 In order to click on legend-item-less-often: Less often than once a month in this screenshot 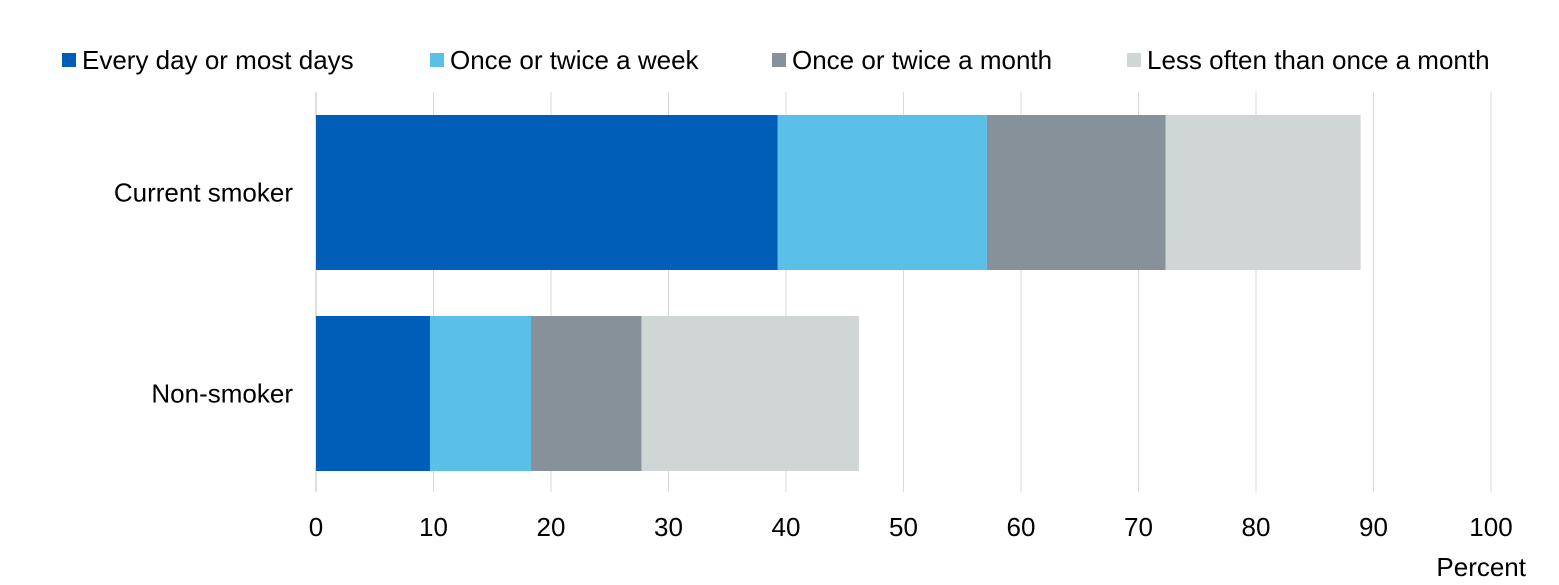, I will do `click(1308, 60)`.